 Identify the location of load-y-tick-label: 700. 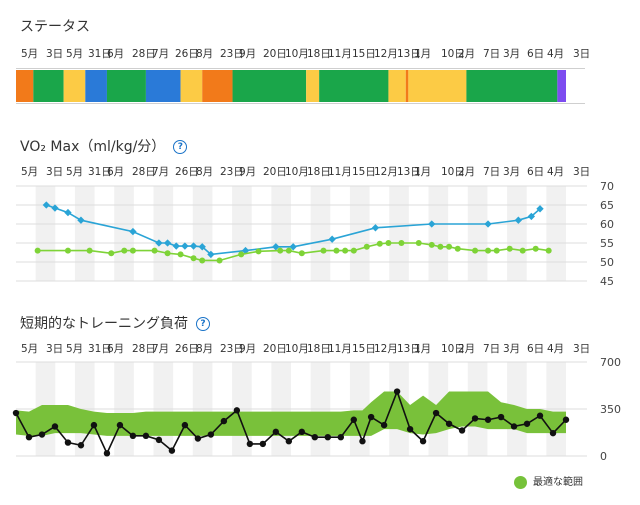
(610, 362).